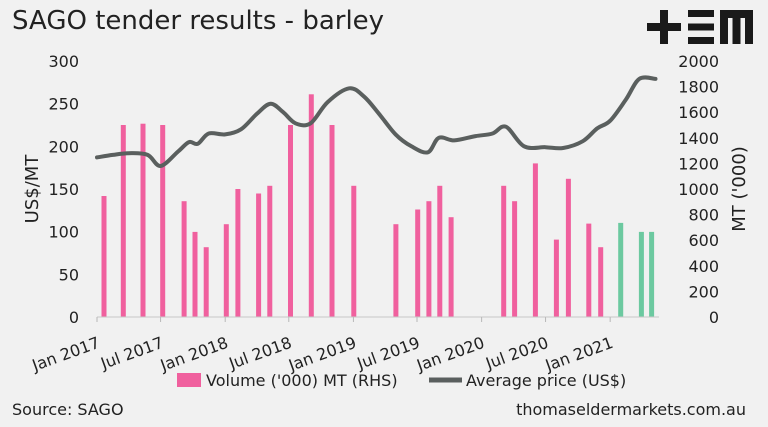  What do you see at coordinates (32, 189) in the screenshot?
I see `y-axis-label: US$/MT` at bounding box center [32, 189].